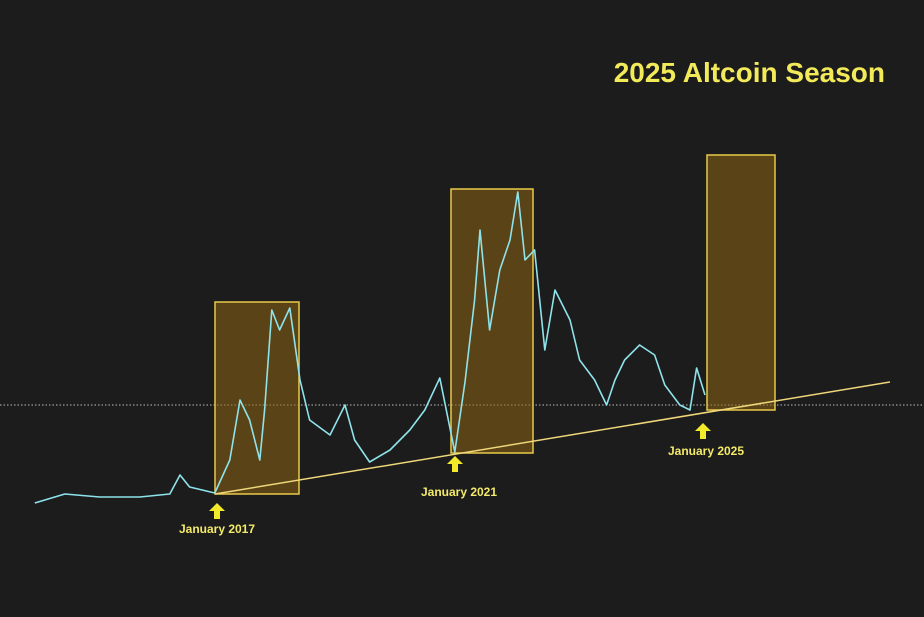 The height and width of the screenshot is (617, 924). I want to click on trend-line, so click(552, 438).